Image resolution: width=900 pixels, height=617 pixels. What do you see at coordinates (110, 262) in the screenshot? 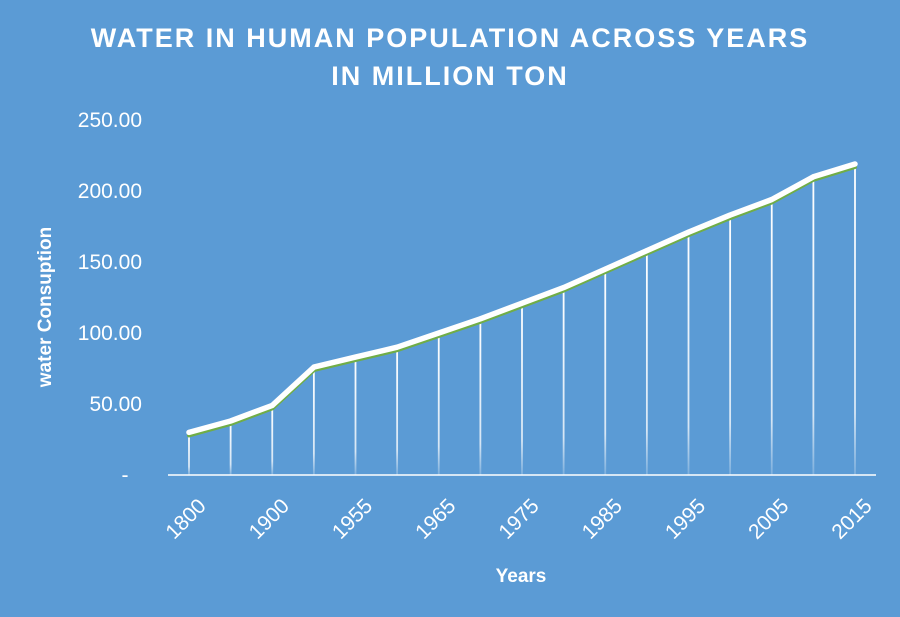
I see `y-tick-label: 150.00` at bounding box center [110, 262].